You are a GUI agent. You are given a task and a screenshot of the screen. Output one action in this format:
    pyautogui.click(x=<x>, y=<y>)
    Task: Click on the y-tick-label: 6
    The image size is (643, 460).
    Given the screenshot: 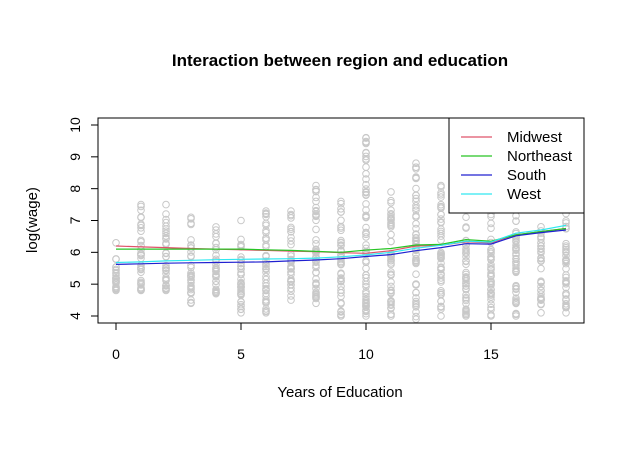 What is the action you would take?
    pyautogui.click(x=75, y=252)
    